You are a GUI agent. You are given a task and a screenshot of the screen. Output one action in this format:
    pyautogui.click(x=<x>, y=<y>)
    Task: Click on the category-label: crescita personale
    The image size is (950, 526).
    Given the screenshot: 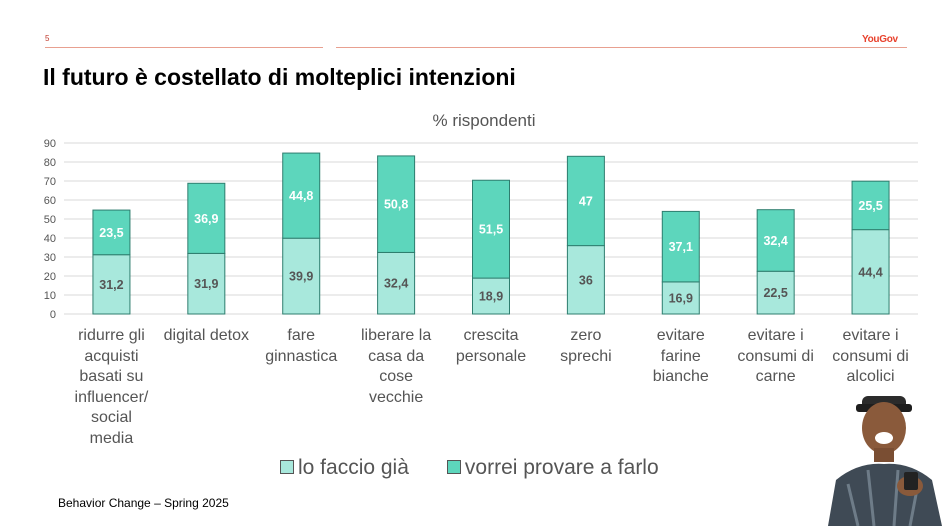 What is the action you would take?
    pyautogui.click(x=491, y=346)
    